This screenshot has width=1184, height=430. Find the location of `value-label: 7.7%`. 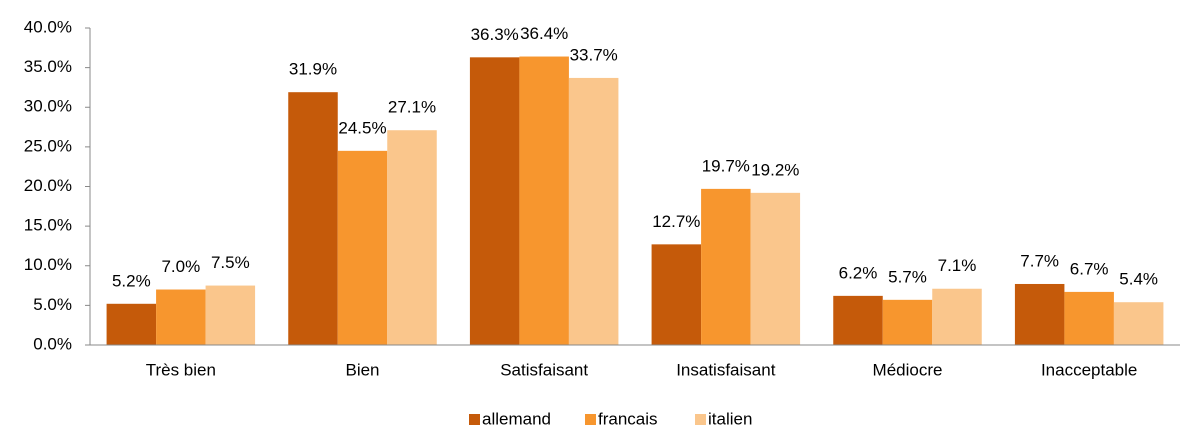

value-label: 7.7% is located at coordinates (1039, 260).